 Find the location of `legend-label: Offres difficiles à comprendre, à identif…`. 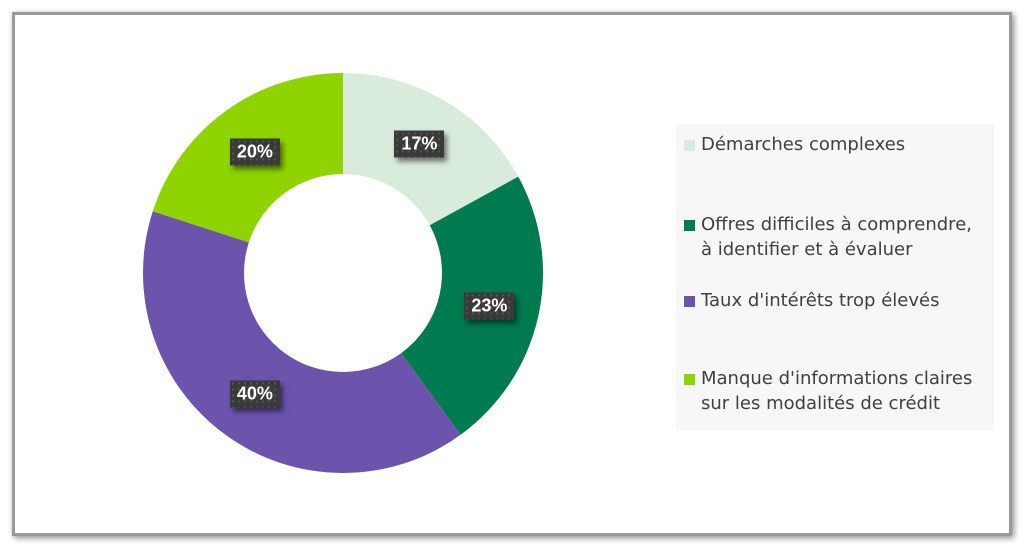

legend-label: Offres difficiles à comprendre, à identif… is located at coordinates (836, 237).